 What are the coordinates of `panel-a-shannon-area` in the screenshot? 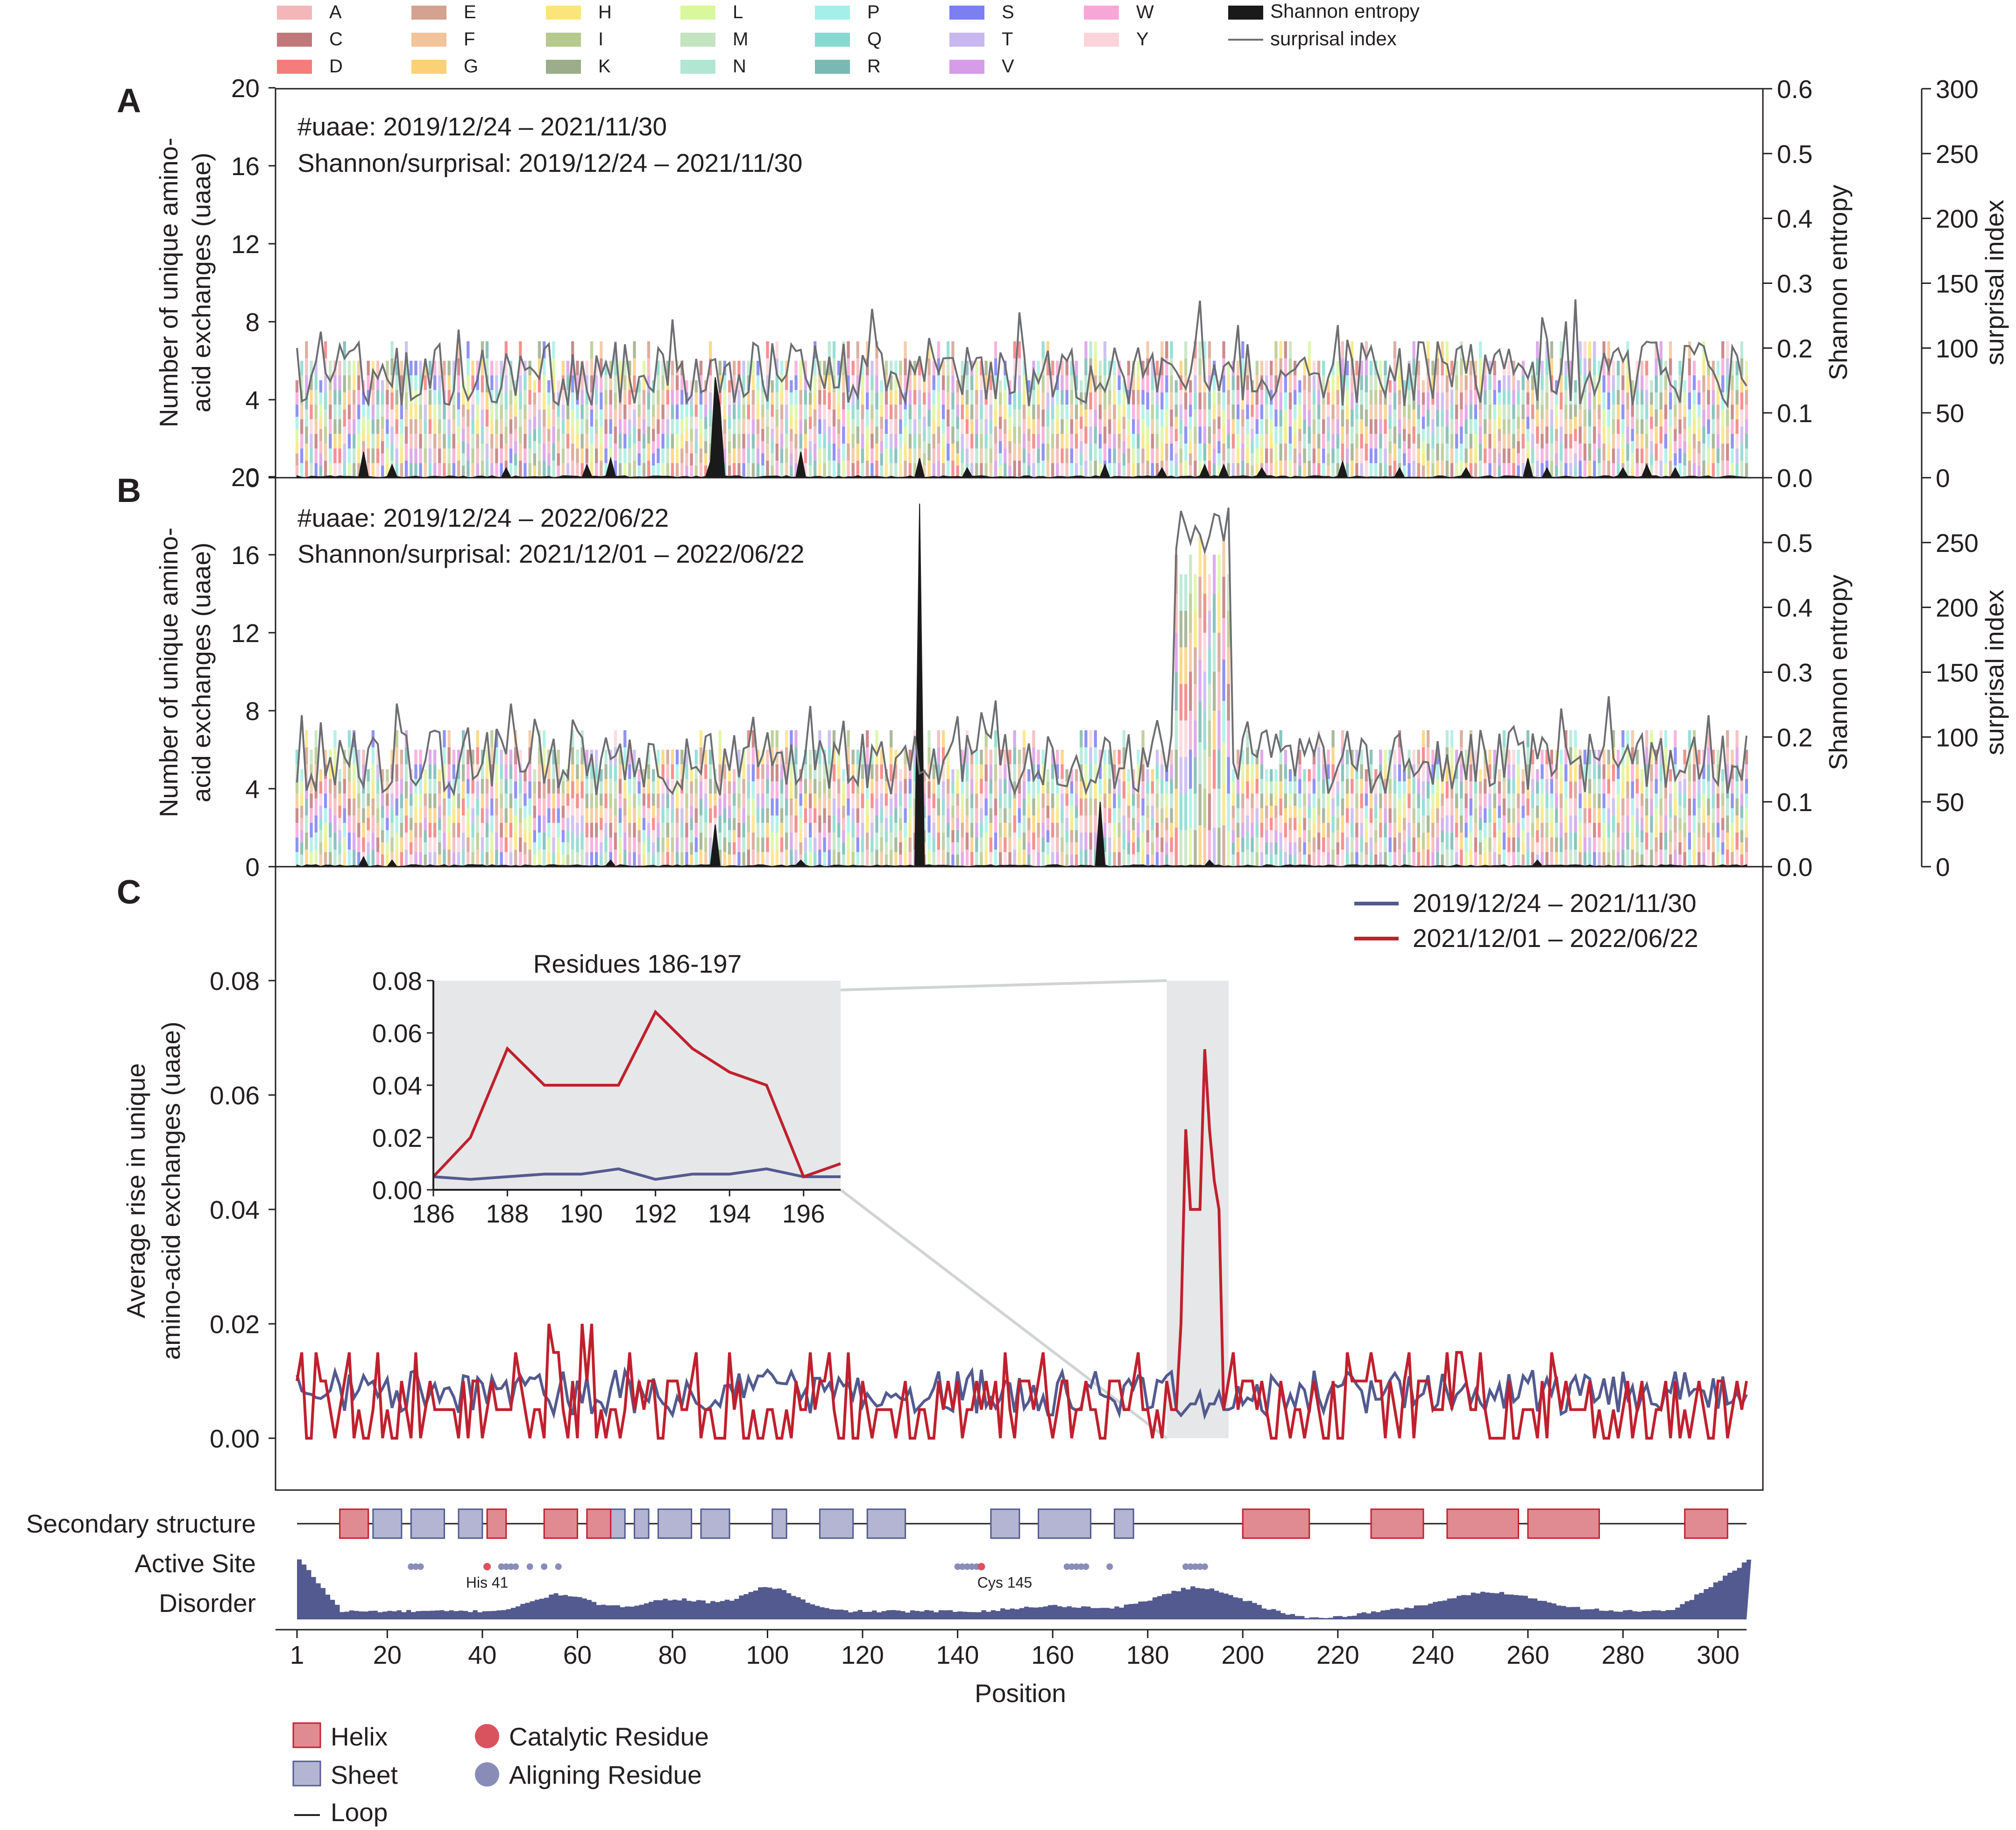 It's located at (1022, 428).